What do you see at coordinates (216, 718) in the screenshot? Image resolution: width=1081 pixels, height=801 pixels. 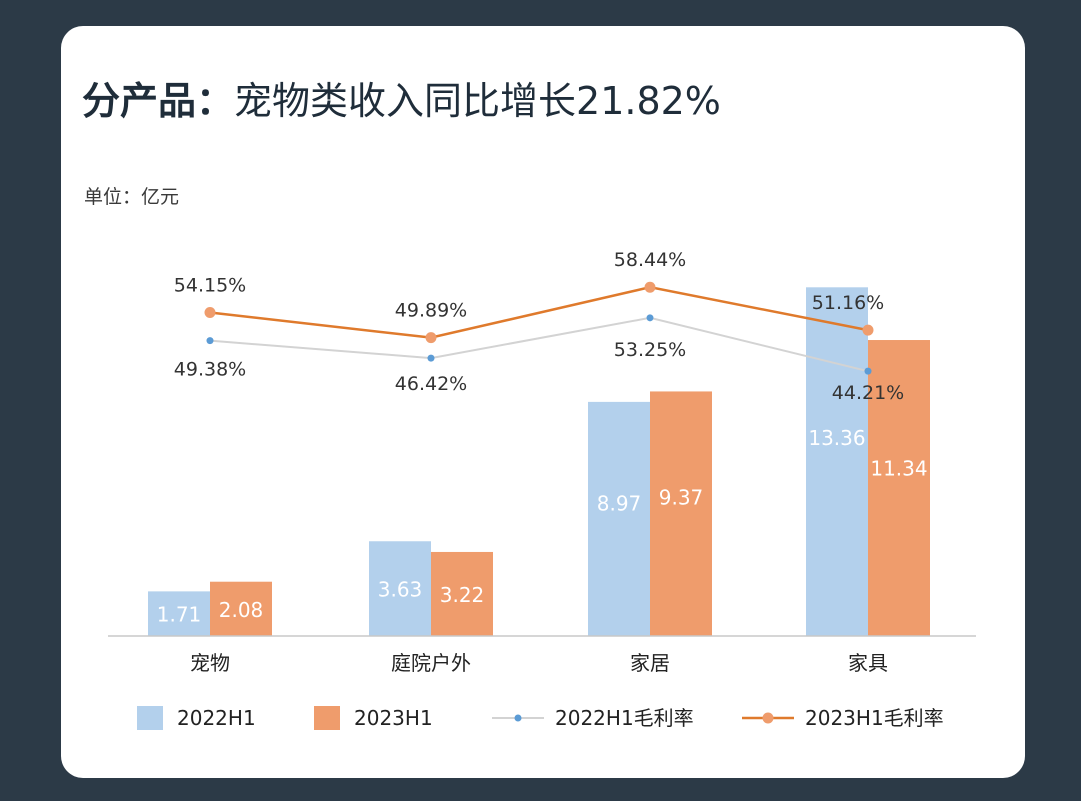 I see `legend-label-2022H1: 2022H1` at bounding box center [216, 718].